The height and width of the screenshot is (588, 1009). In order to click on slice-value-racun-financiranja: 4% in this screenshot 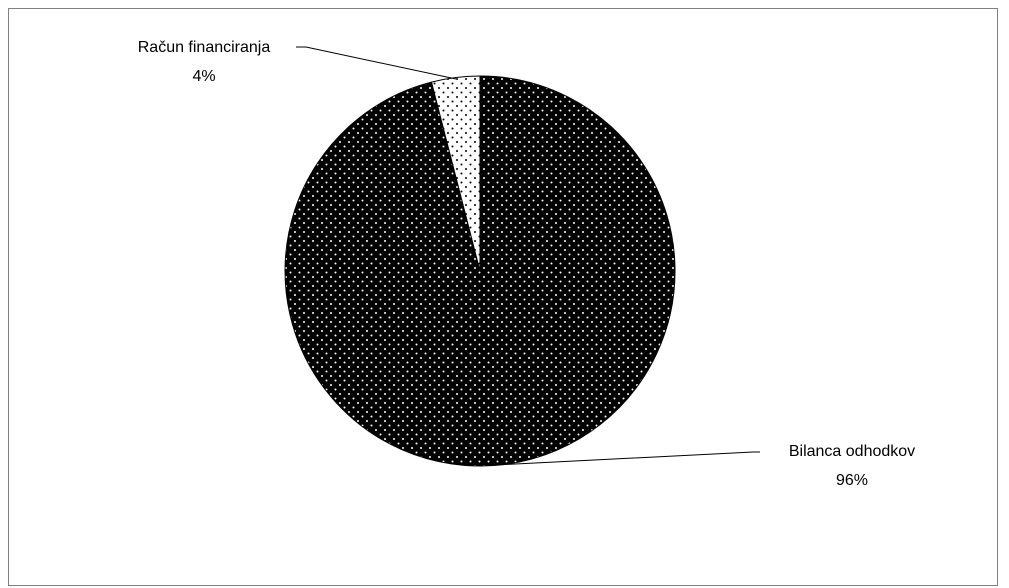, I will do `click(203, 76)`.